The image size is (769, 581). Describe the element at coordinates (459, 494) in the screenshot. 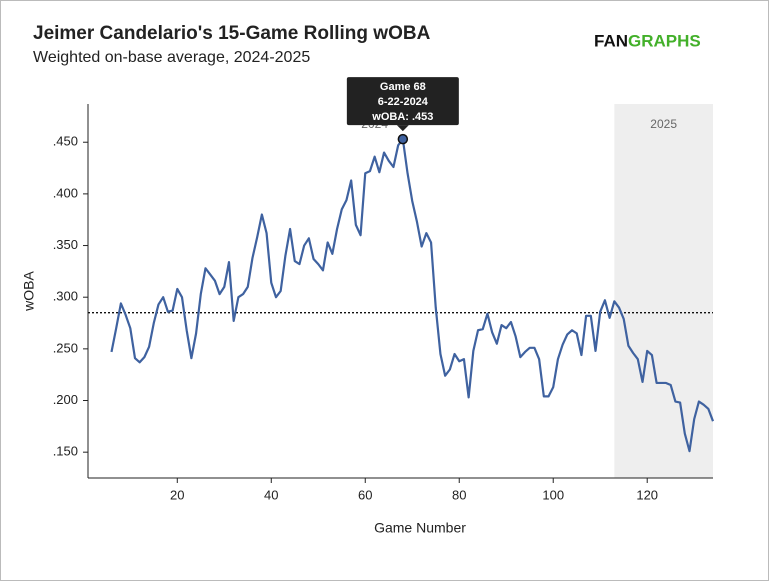

I see `x-tick-label: 80` at that location.